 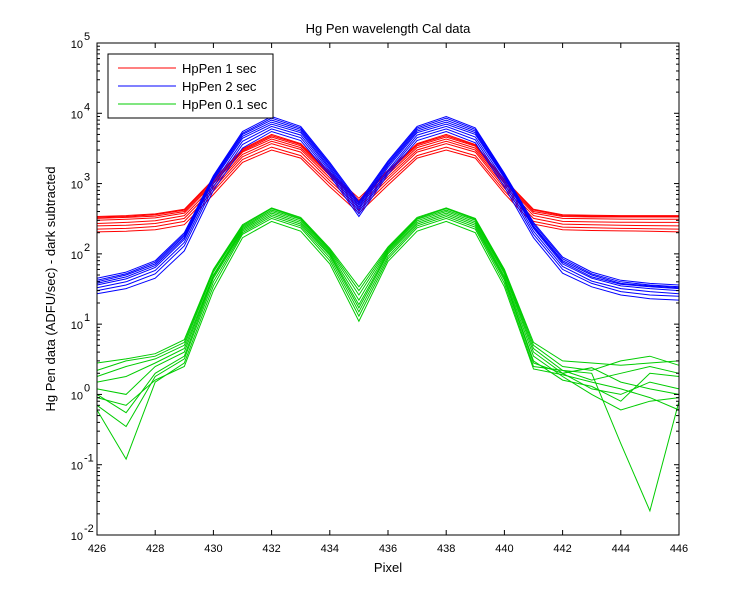 I want to click on y-tick-label-exponent: 5, so click(x=87, y=37).